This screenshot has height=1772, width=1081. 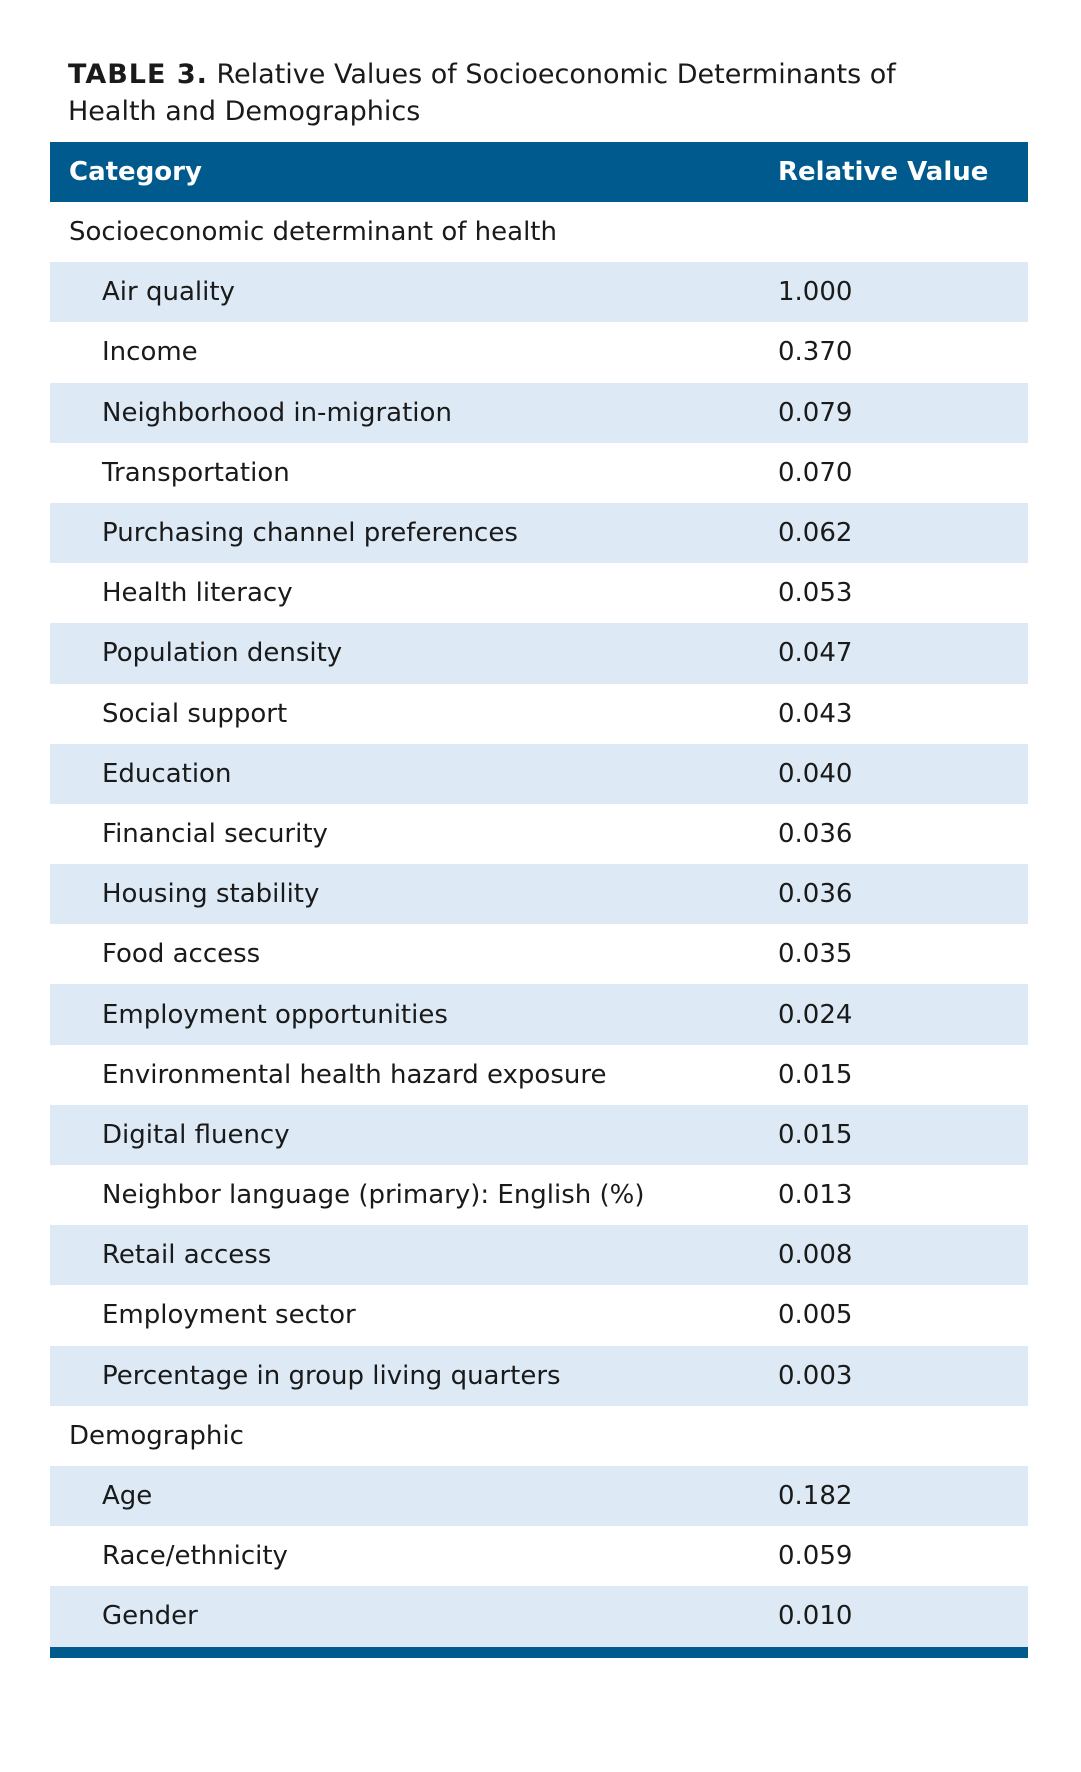 What do you see at coordinates (539, 533) in the screenshot?
I see `table-row: Purchasing channel preferences 0.062` at bounding box center [539, 533].